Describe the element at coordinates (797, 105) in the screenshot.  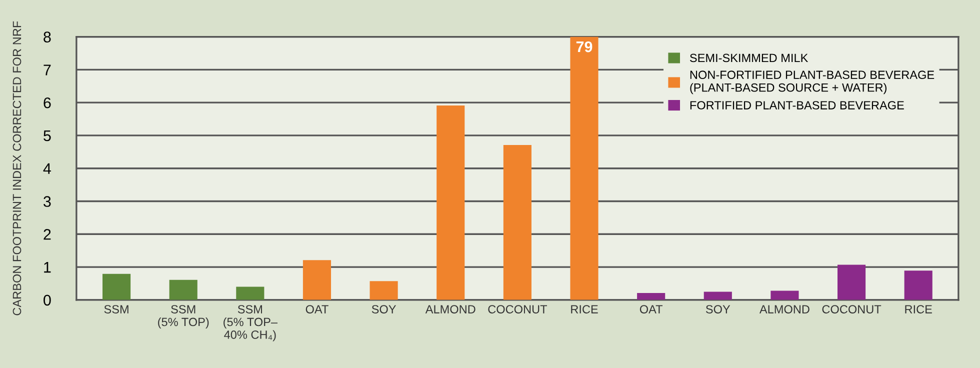
I see `legend-label: FORTIFIED PLANT-BASED BEVERAGE` at that location.